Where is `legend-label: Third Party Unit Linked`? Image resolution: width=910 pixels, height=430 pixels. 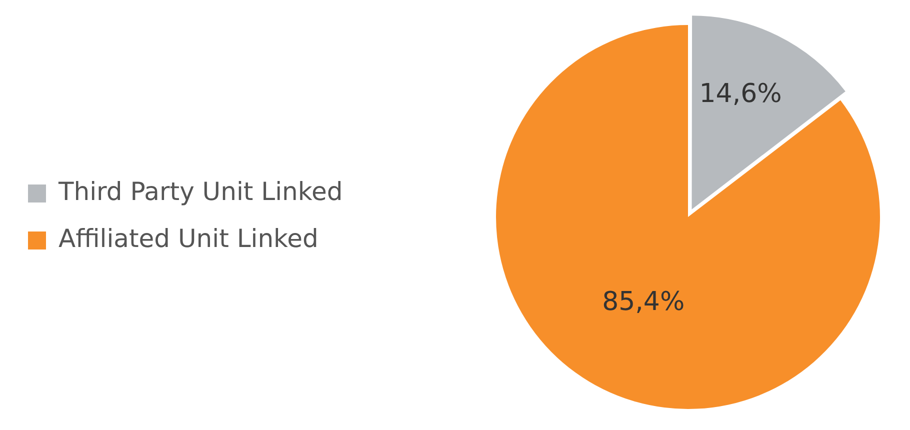
legend-label: Third Party Unit Linked is located at coordinates (200, 191).